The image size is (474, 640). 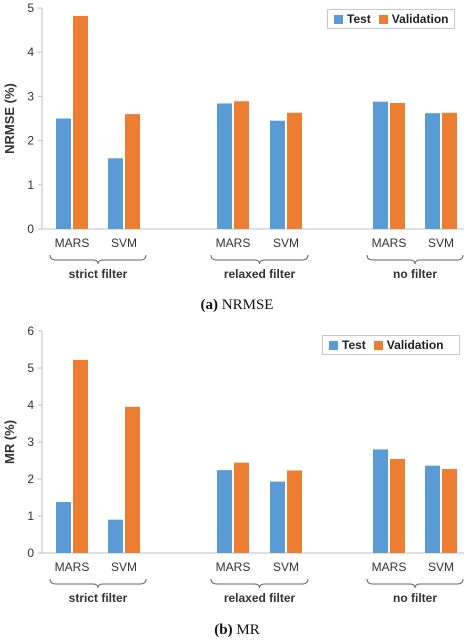 What do you see at coordinates (248, 630) in the screenshot?
I see `caption-text: MR` at bounding box center [248, 630].